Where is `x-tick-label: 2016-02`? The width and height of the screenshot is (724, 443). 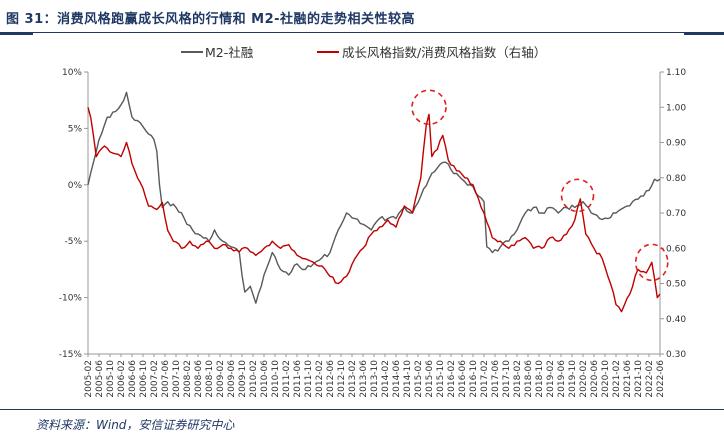 x-tick-label: 2016-02 is located at coordinates (452, 379).